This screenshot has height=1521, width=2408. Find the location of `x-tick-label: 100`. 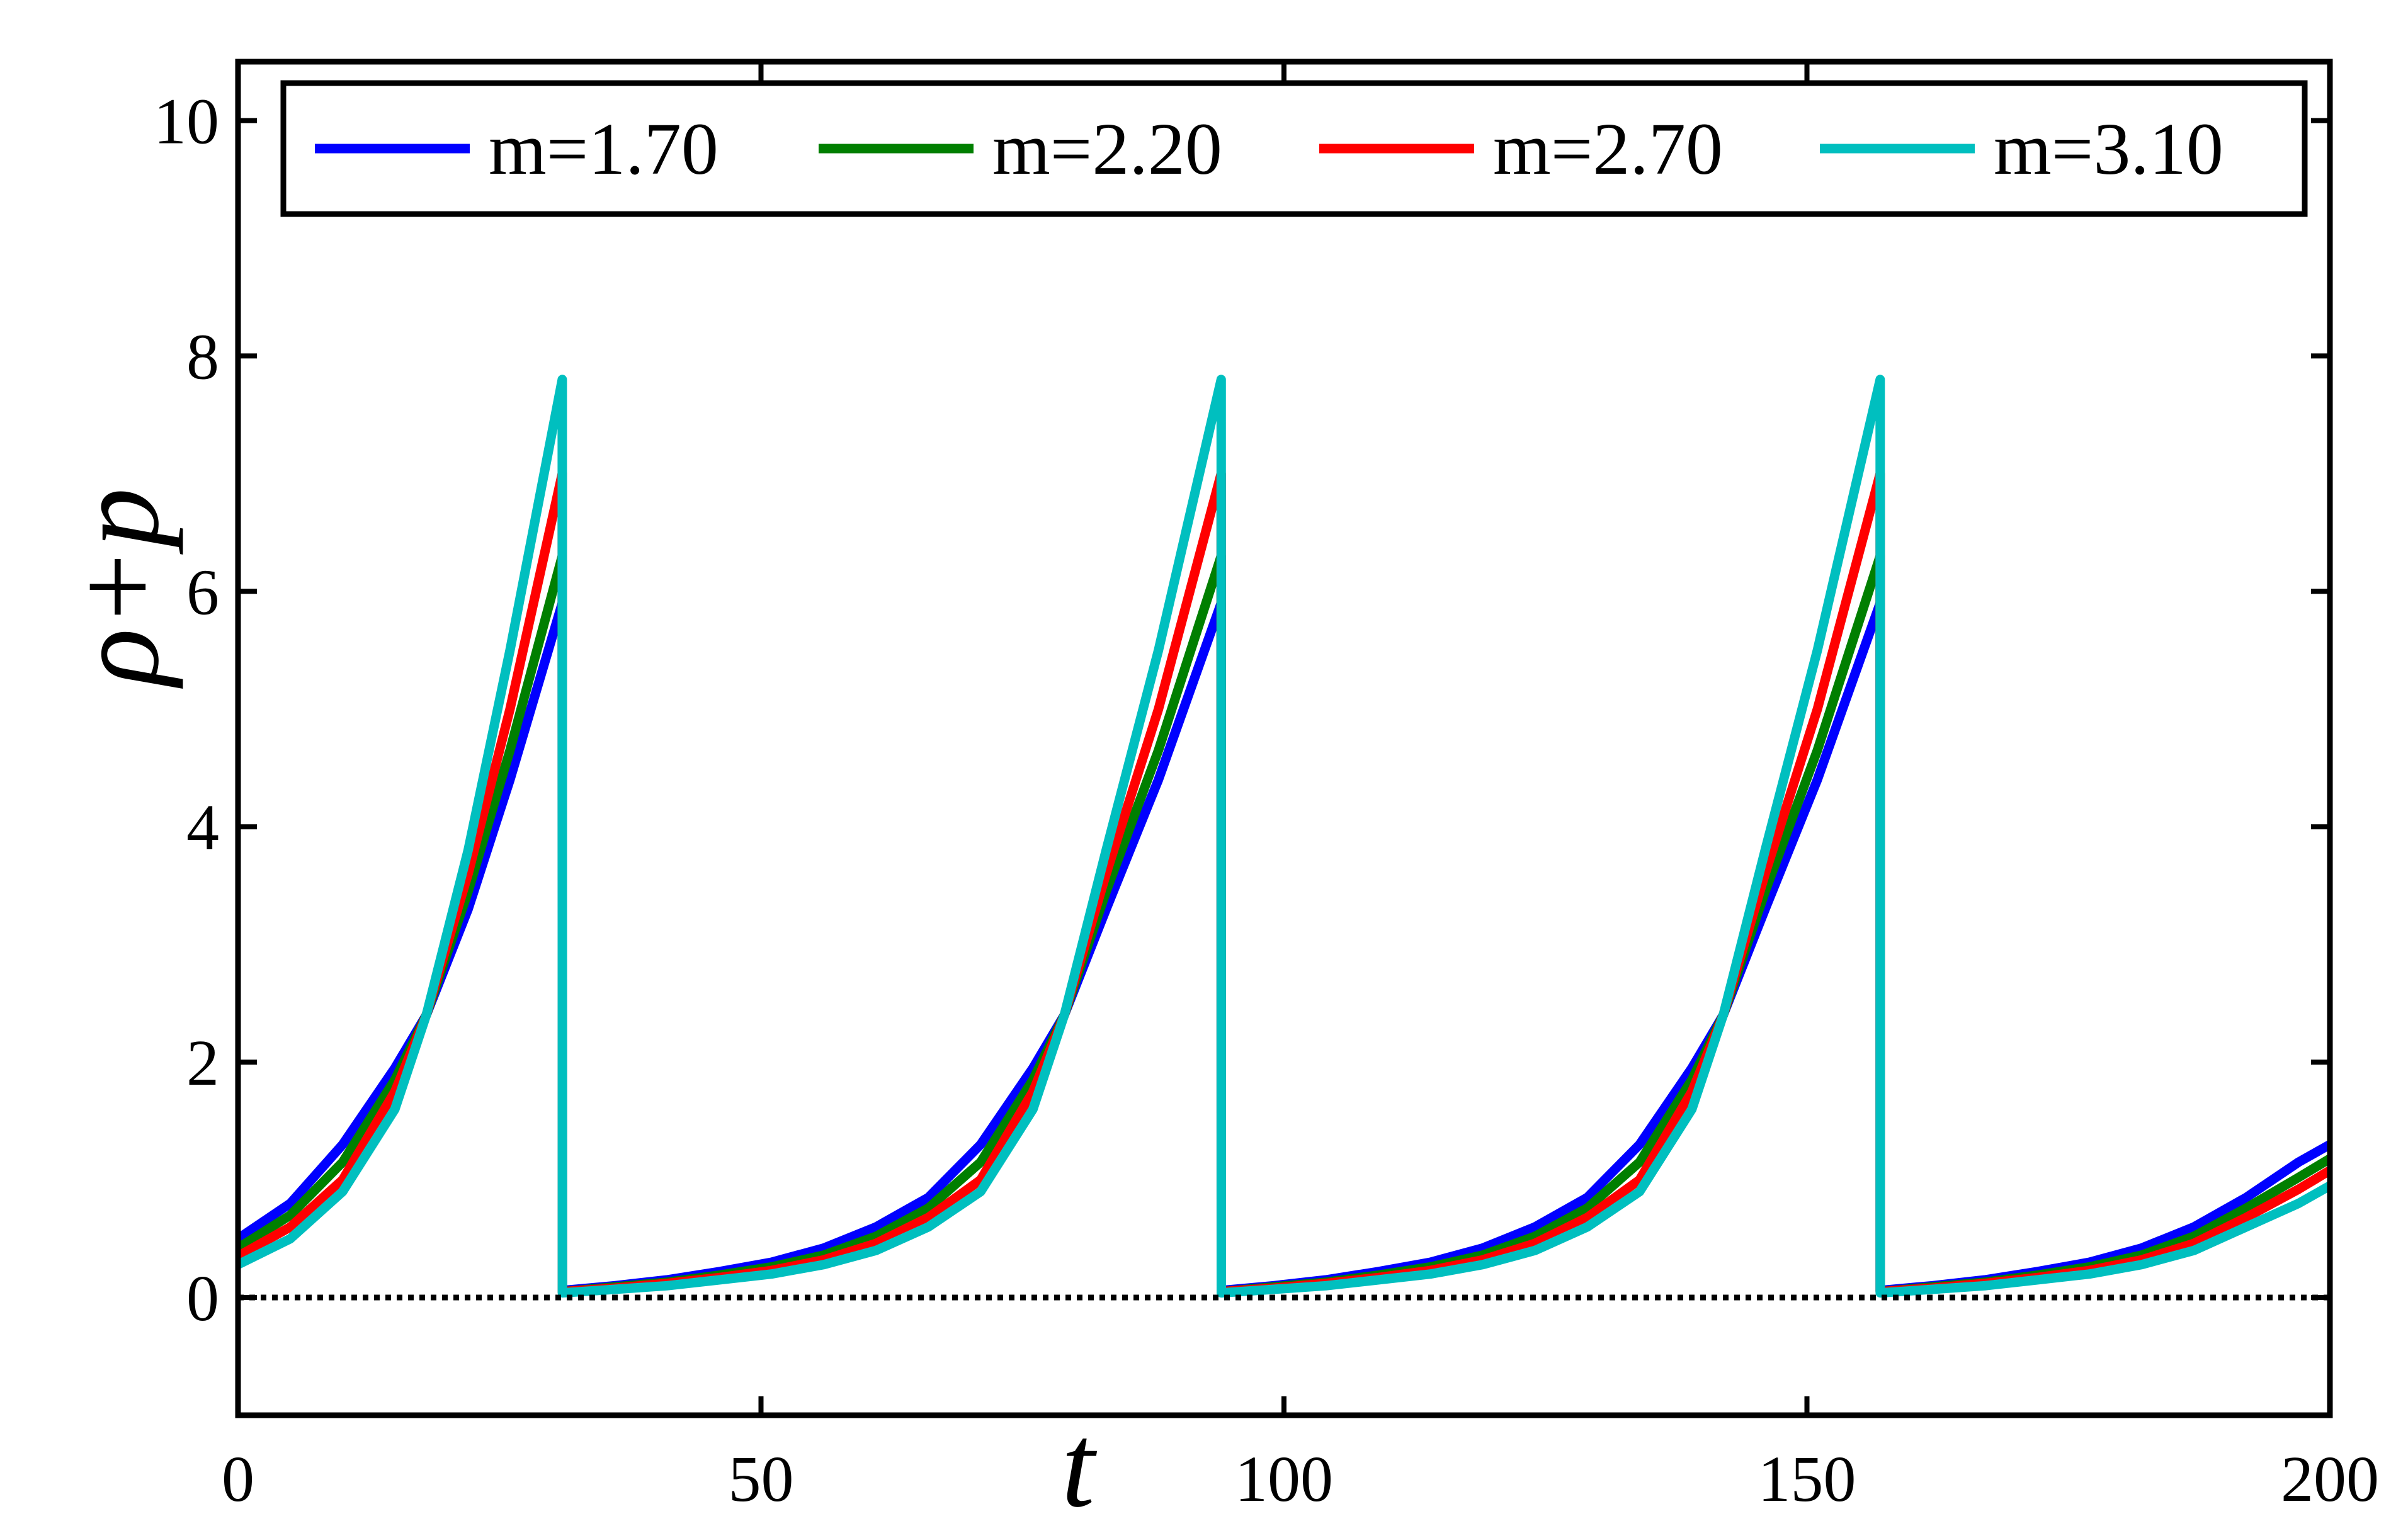

x-tick-label: 100 is located at coordinates (1284, 1479).